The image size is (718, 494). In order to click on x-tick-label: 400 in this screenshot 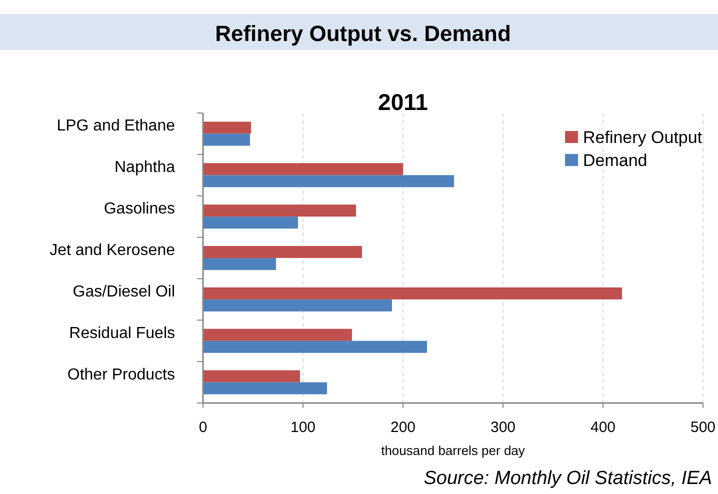, I will do `click(603, 427)`.